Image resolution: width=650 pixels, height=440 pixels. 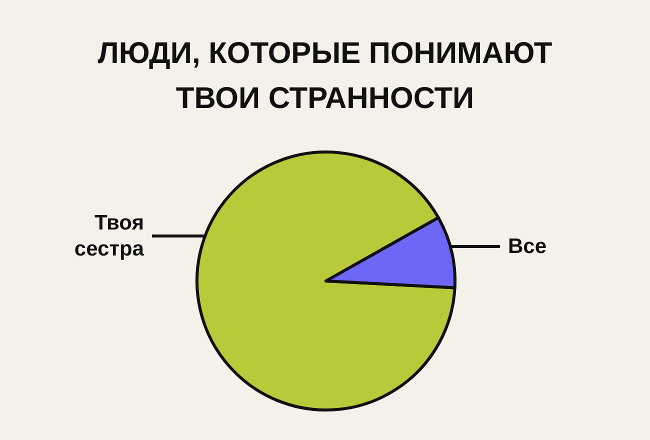 What do you see at coordinates (325, 76) in the screenshot?
I see `chart-title: ЛЮДИ, КОТОРЫЕ ПОНИМАЮТ ТВОИ СТРАННОСТИ` at bounding box center [325, 76].